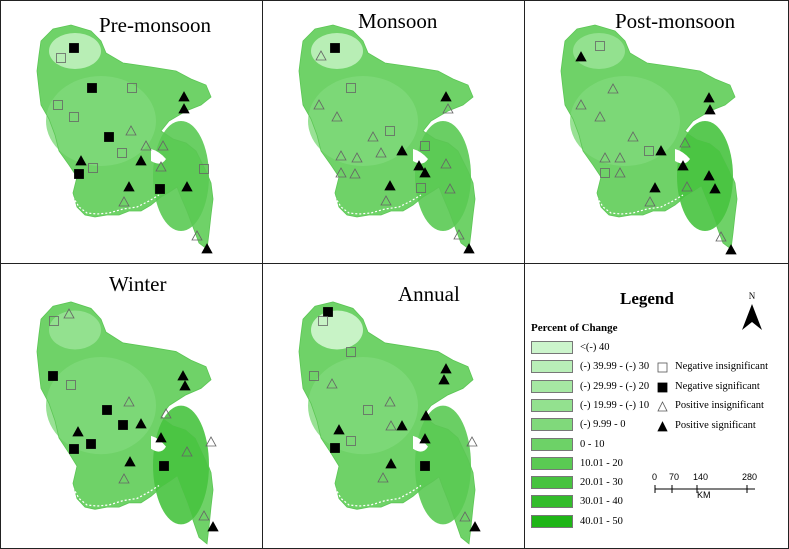 The image size is (789, 549). What do you see at coordinates (662, 387) in the screenshot?
I see `negative-significant-icon` at bounding box center [662, 387].